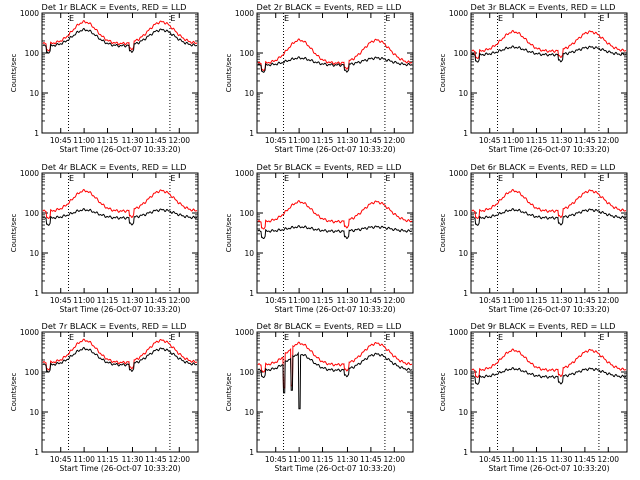 The image size is (640, 480). Describe the element at coordinates (114, 167) in the screenshot. I see `chart-title: Det 4r BLACK = Events, RED = LLD` at that location.